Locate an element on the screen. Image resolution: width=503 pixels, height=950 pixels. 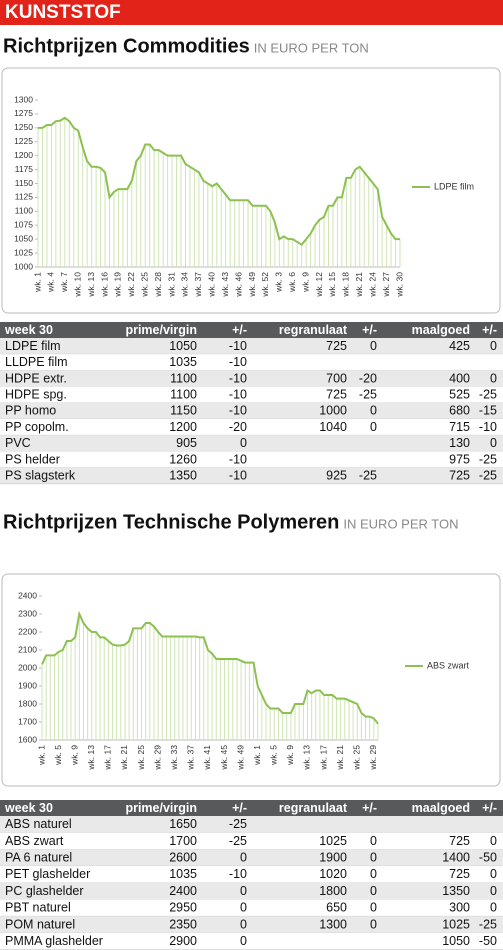
x-tick-label: wk. 31 is located at coordinates (171, 285).